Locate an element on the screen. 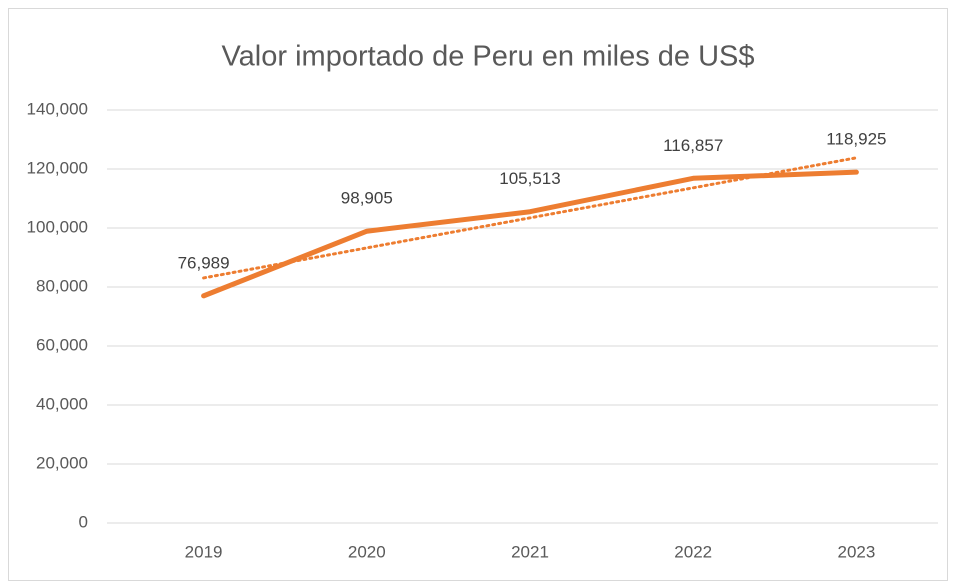 Image resolution: width=956 pixels, height=581 pixels. y-tick-label: 140,000 is located at coordinates (57, 108).